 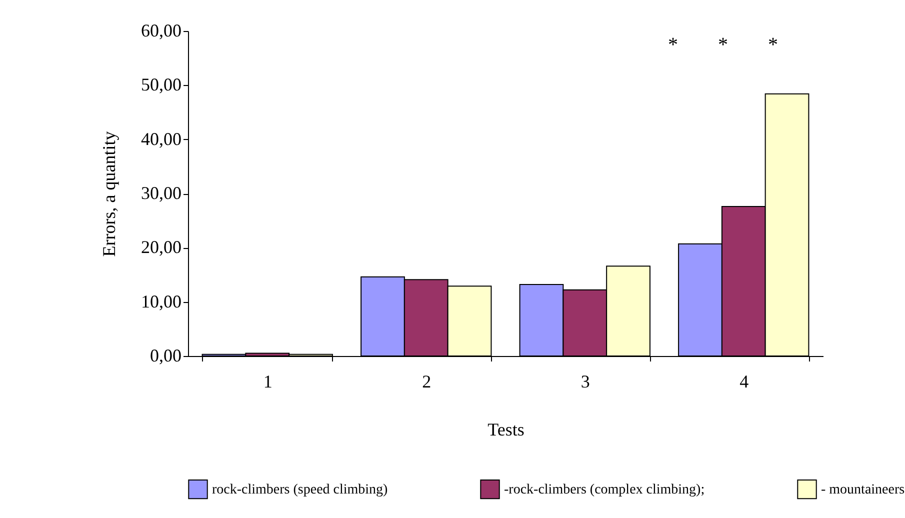 I want to click on x-tick-label: 1, so click(x=267, y=382).